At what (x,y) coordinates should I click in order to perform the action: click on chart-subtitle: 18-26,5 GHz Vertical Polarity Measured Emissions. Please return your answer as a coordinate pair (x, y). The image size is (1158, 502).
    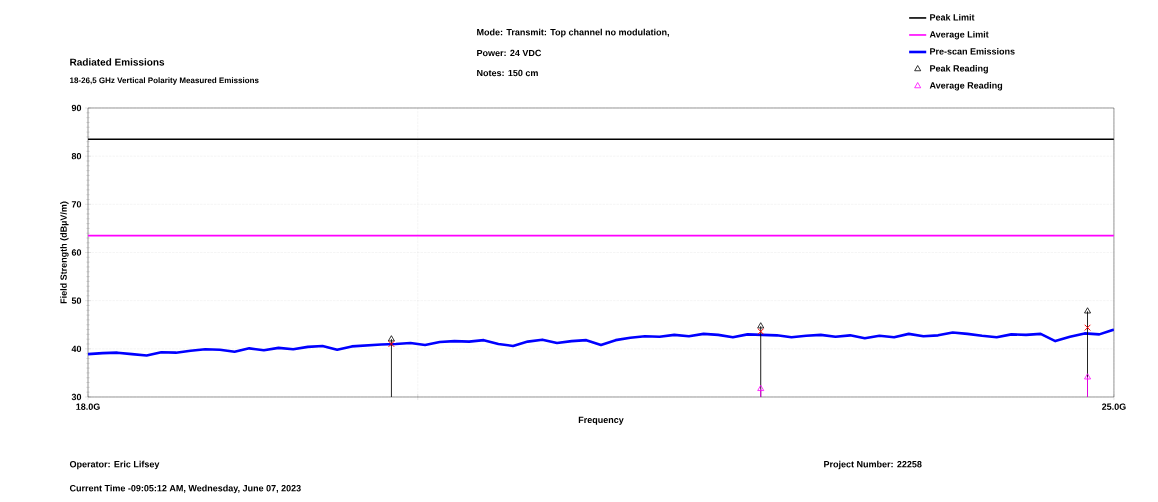
    Looking at the image, I should click on (164, 81).